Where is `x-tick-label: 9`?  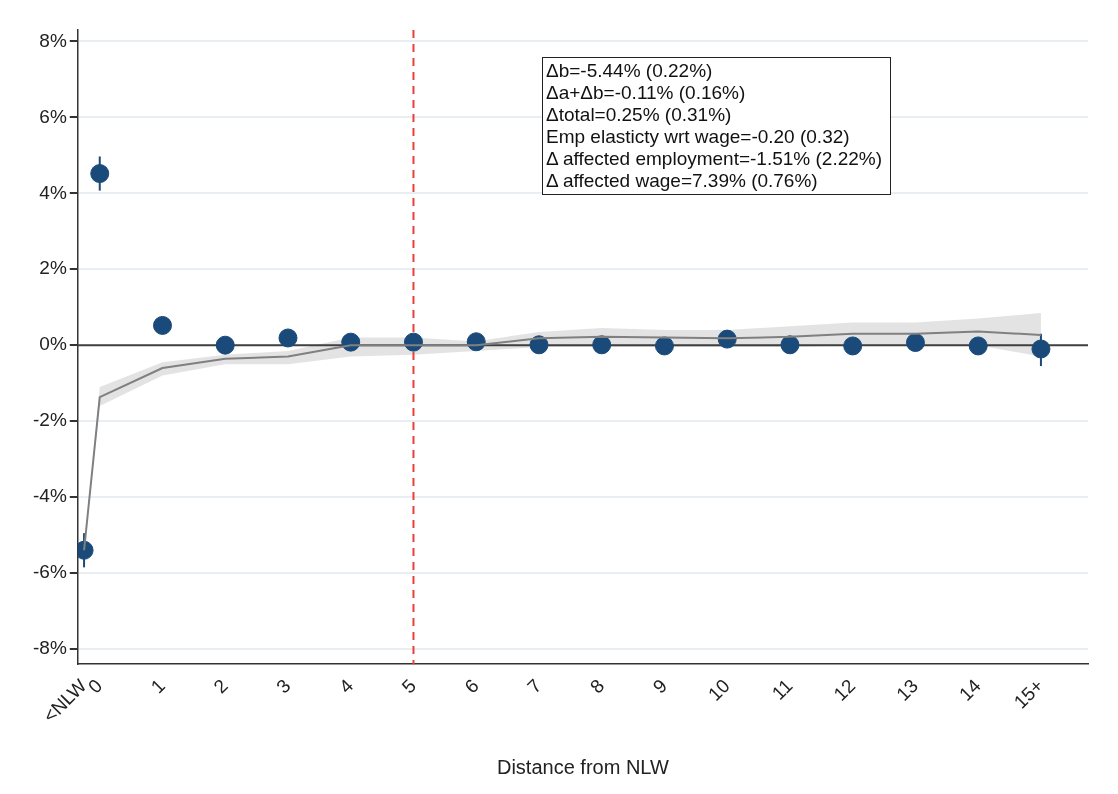 x-tick-label: 9 is located at coordinates (659, 686).